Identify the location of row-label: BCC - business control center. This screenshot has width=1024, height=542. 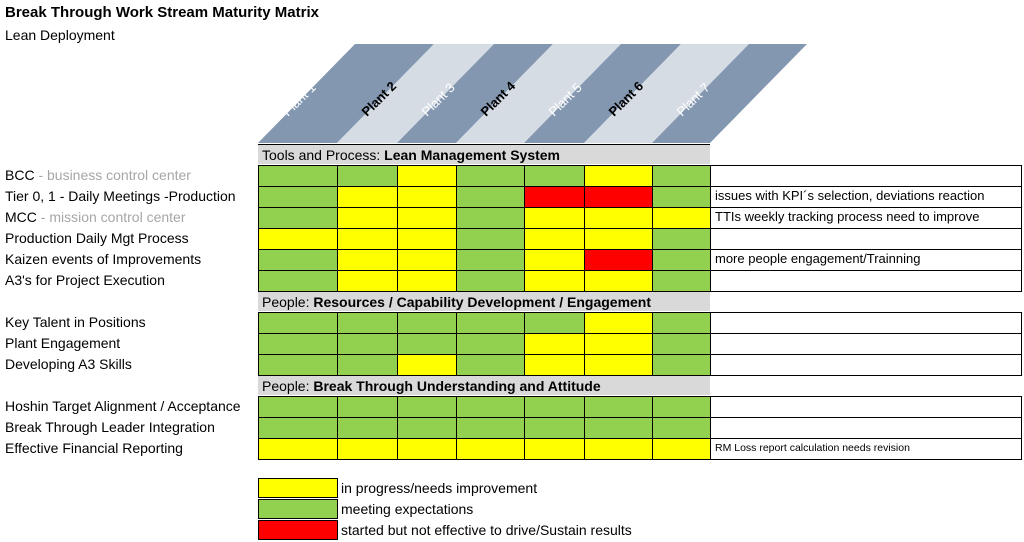
(98, 175).